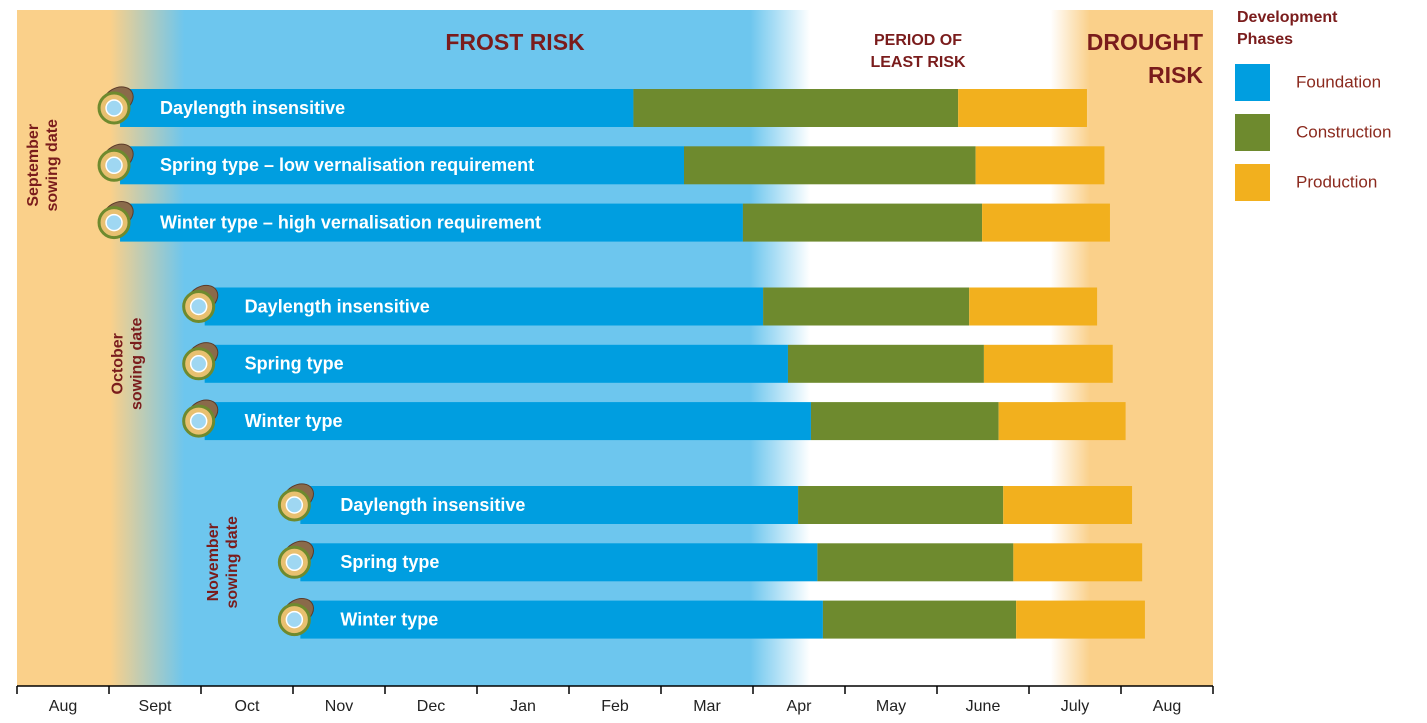 The width and height of the screenshot is (1427, 723). I want to click on x-tick-label: Nov, so click(339, 706).